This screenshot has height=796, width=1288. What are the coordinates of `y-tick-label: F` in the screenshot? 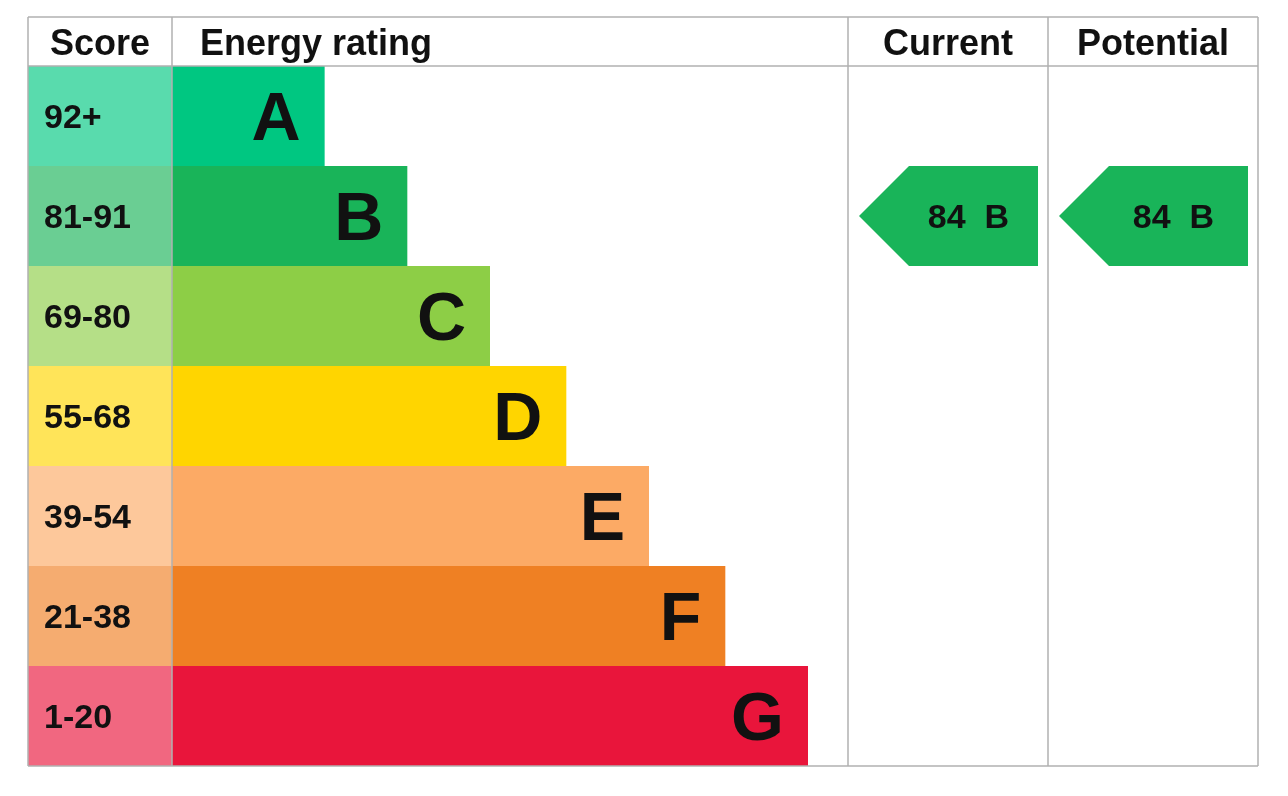 It's located at (680, 616).